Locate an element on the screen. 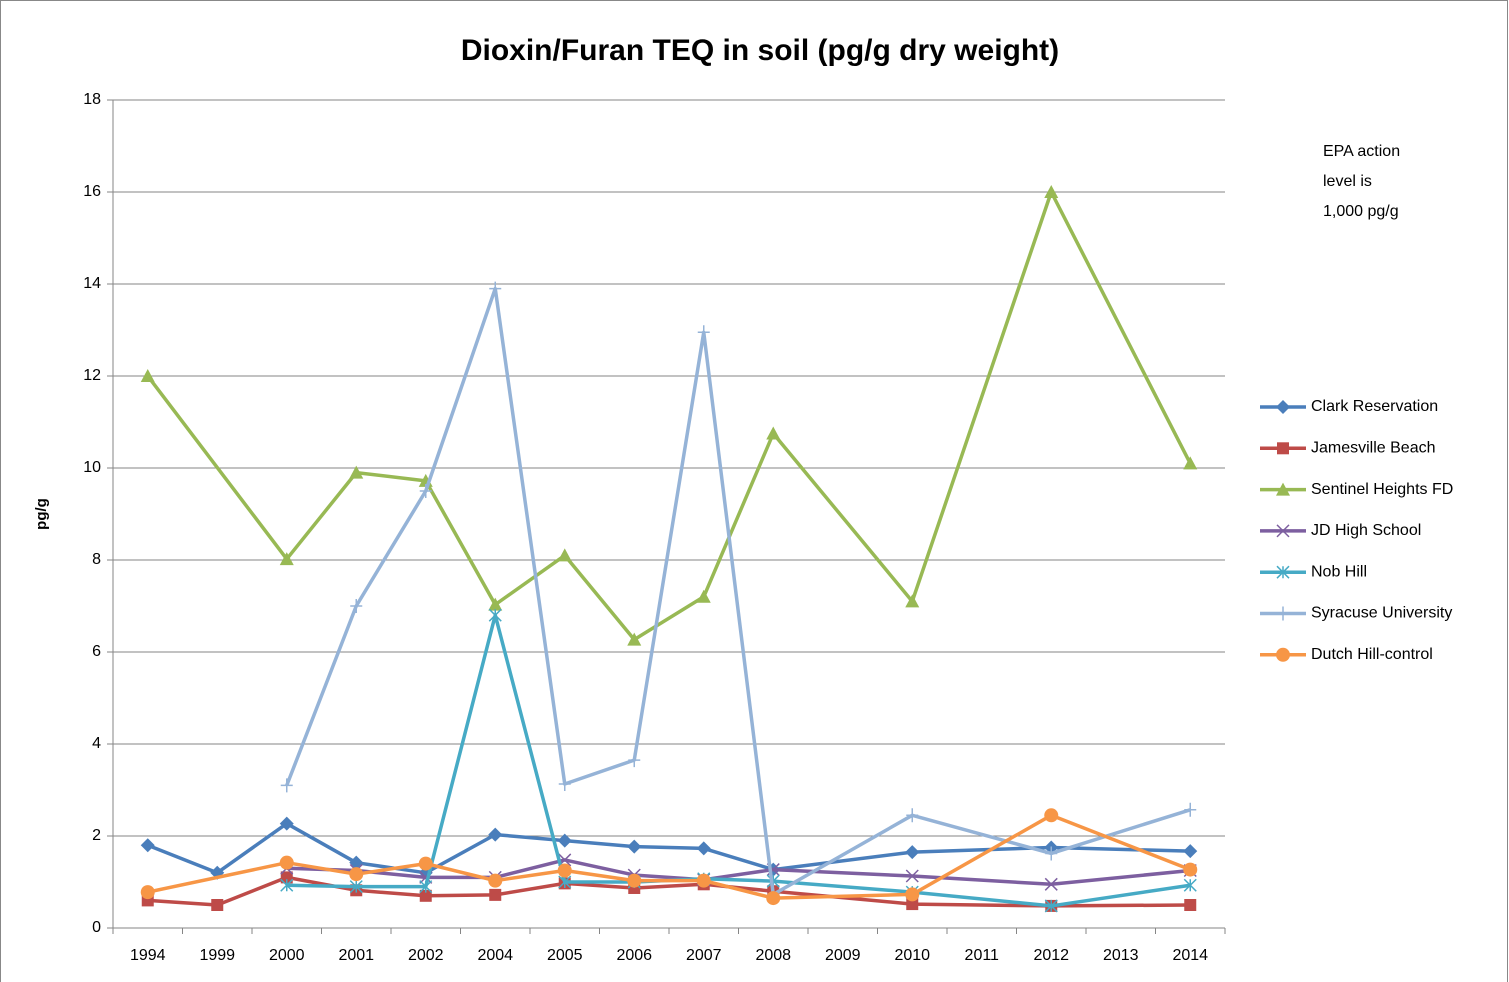 Image resolution: width=1509 pixels, height=982 pixels. x-tick-label: 2006 is located at coordinates (634, 955).